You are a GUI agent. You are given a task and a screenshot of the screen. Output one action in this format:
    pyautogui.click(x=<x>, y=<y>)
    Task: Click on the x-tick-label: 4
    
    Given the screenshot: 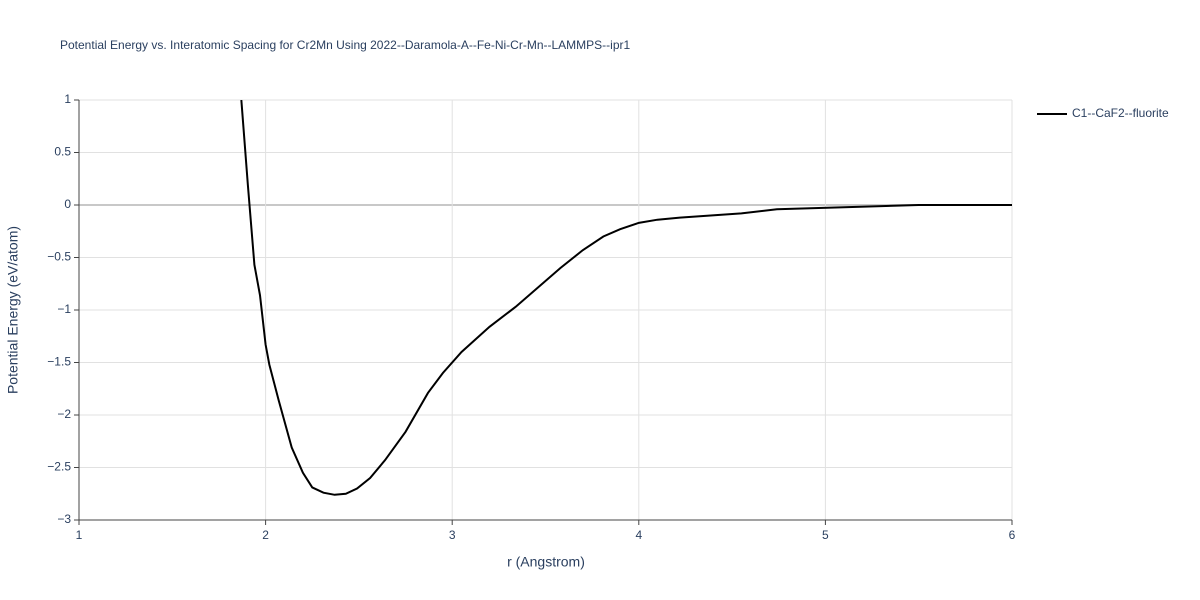 What is the action you would take?
    pyautogui.click(x=638, y=535)
    